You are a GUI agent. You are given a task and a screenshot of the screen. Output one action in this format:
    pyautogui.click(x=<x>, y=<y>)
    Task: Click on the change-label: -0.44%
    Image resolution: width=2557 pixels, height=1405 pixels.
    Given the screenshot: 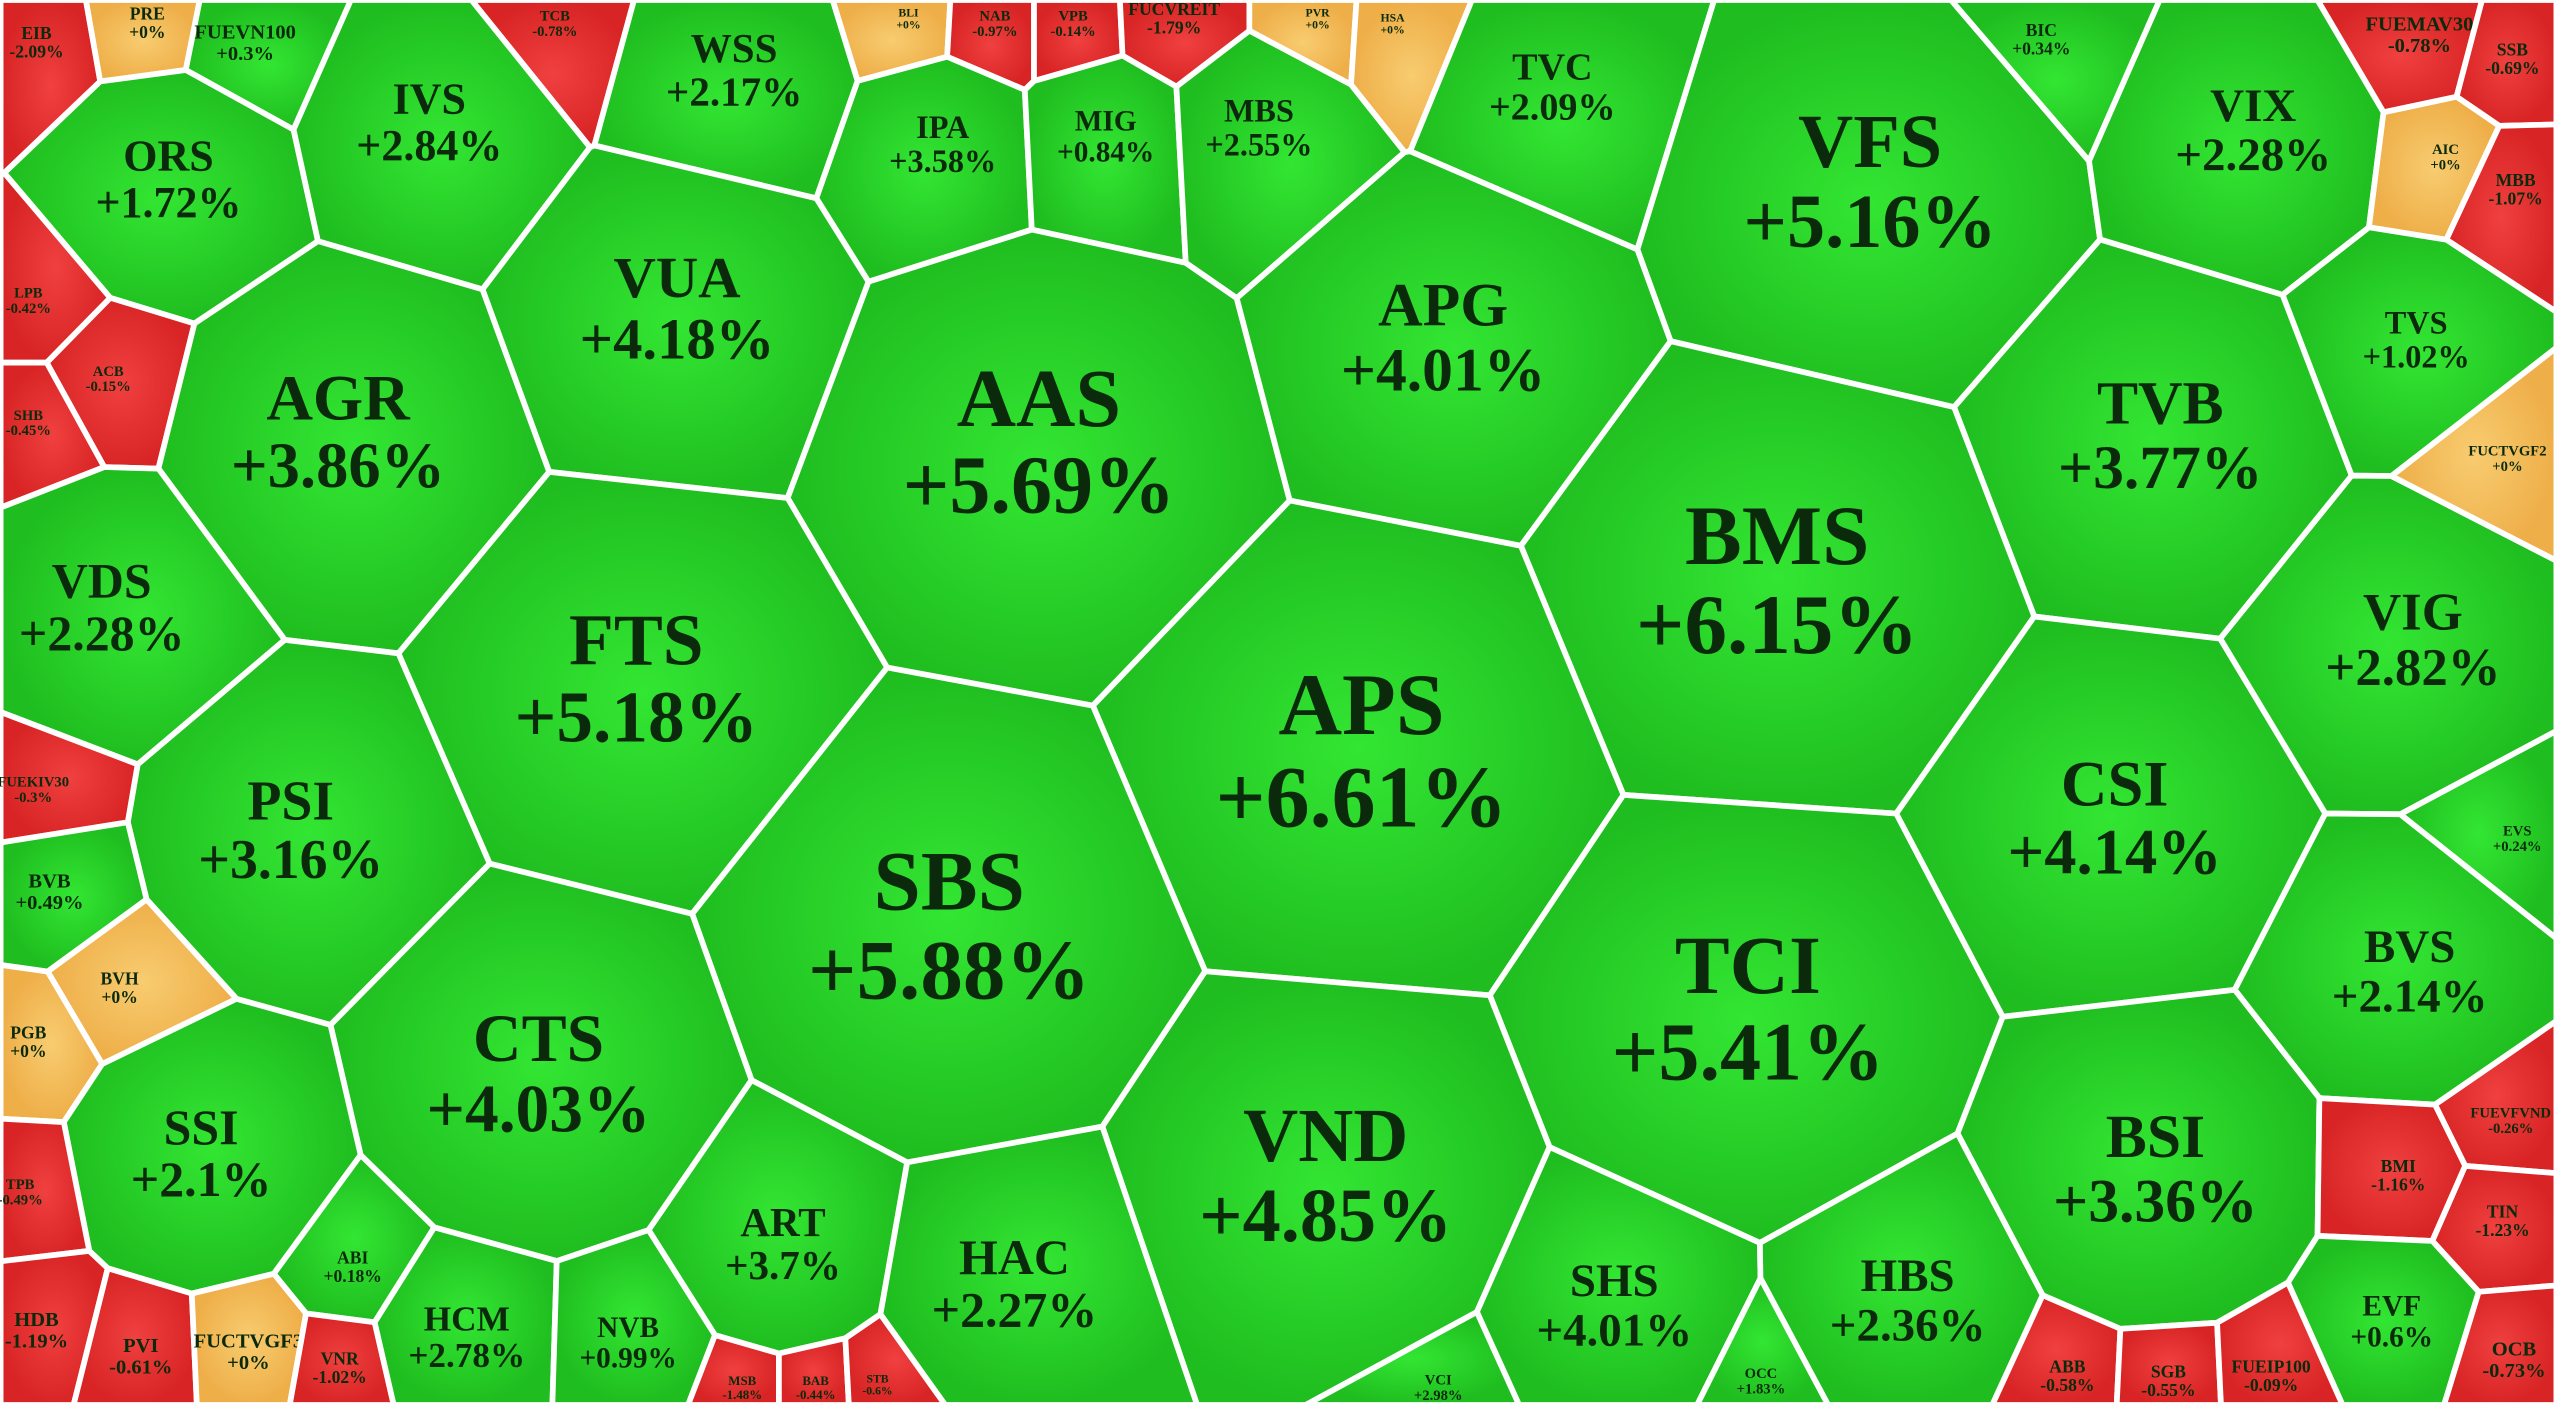 What is the action you would take?
    pyautogui.click(x=816, y=1395)
    